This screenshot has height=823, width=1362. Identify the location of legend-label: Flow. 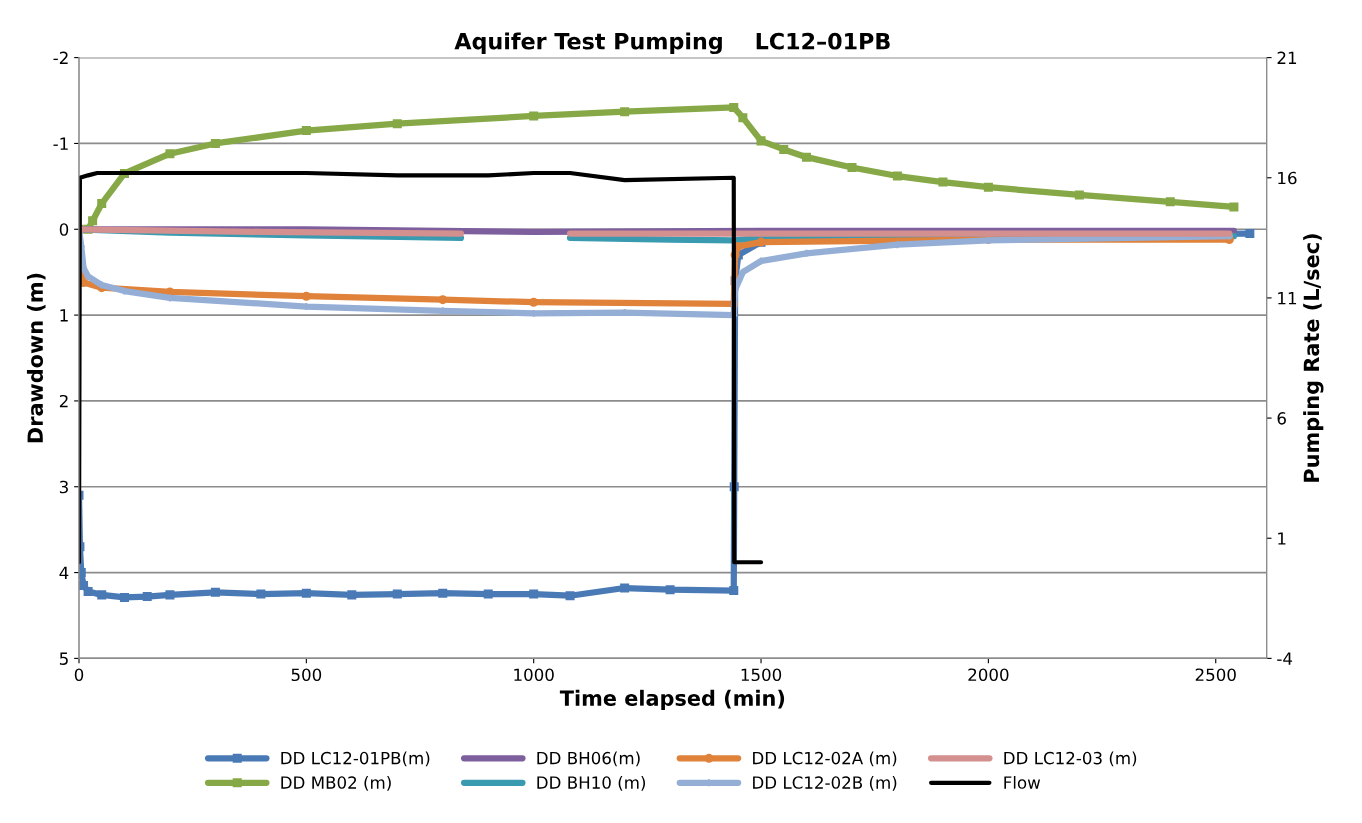
(1022, 782).